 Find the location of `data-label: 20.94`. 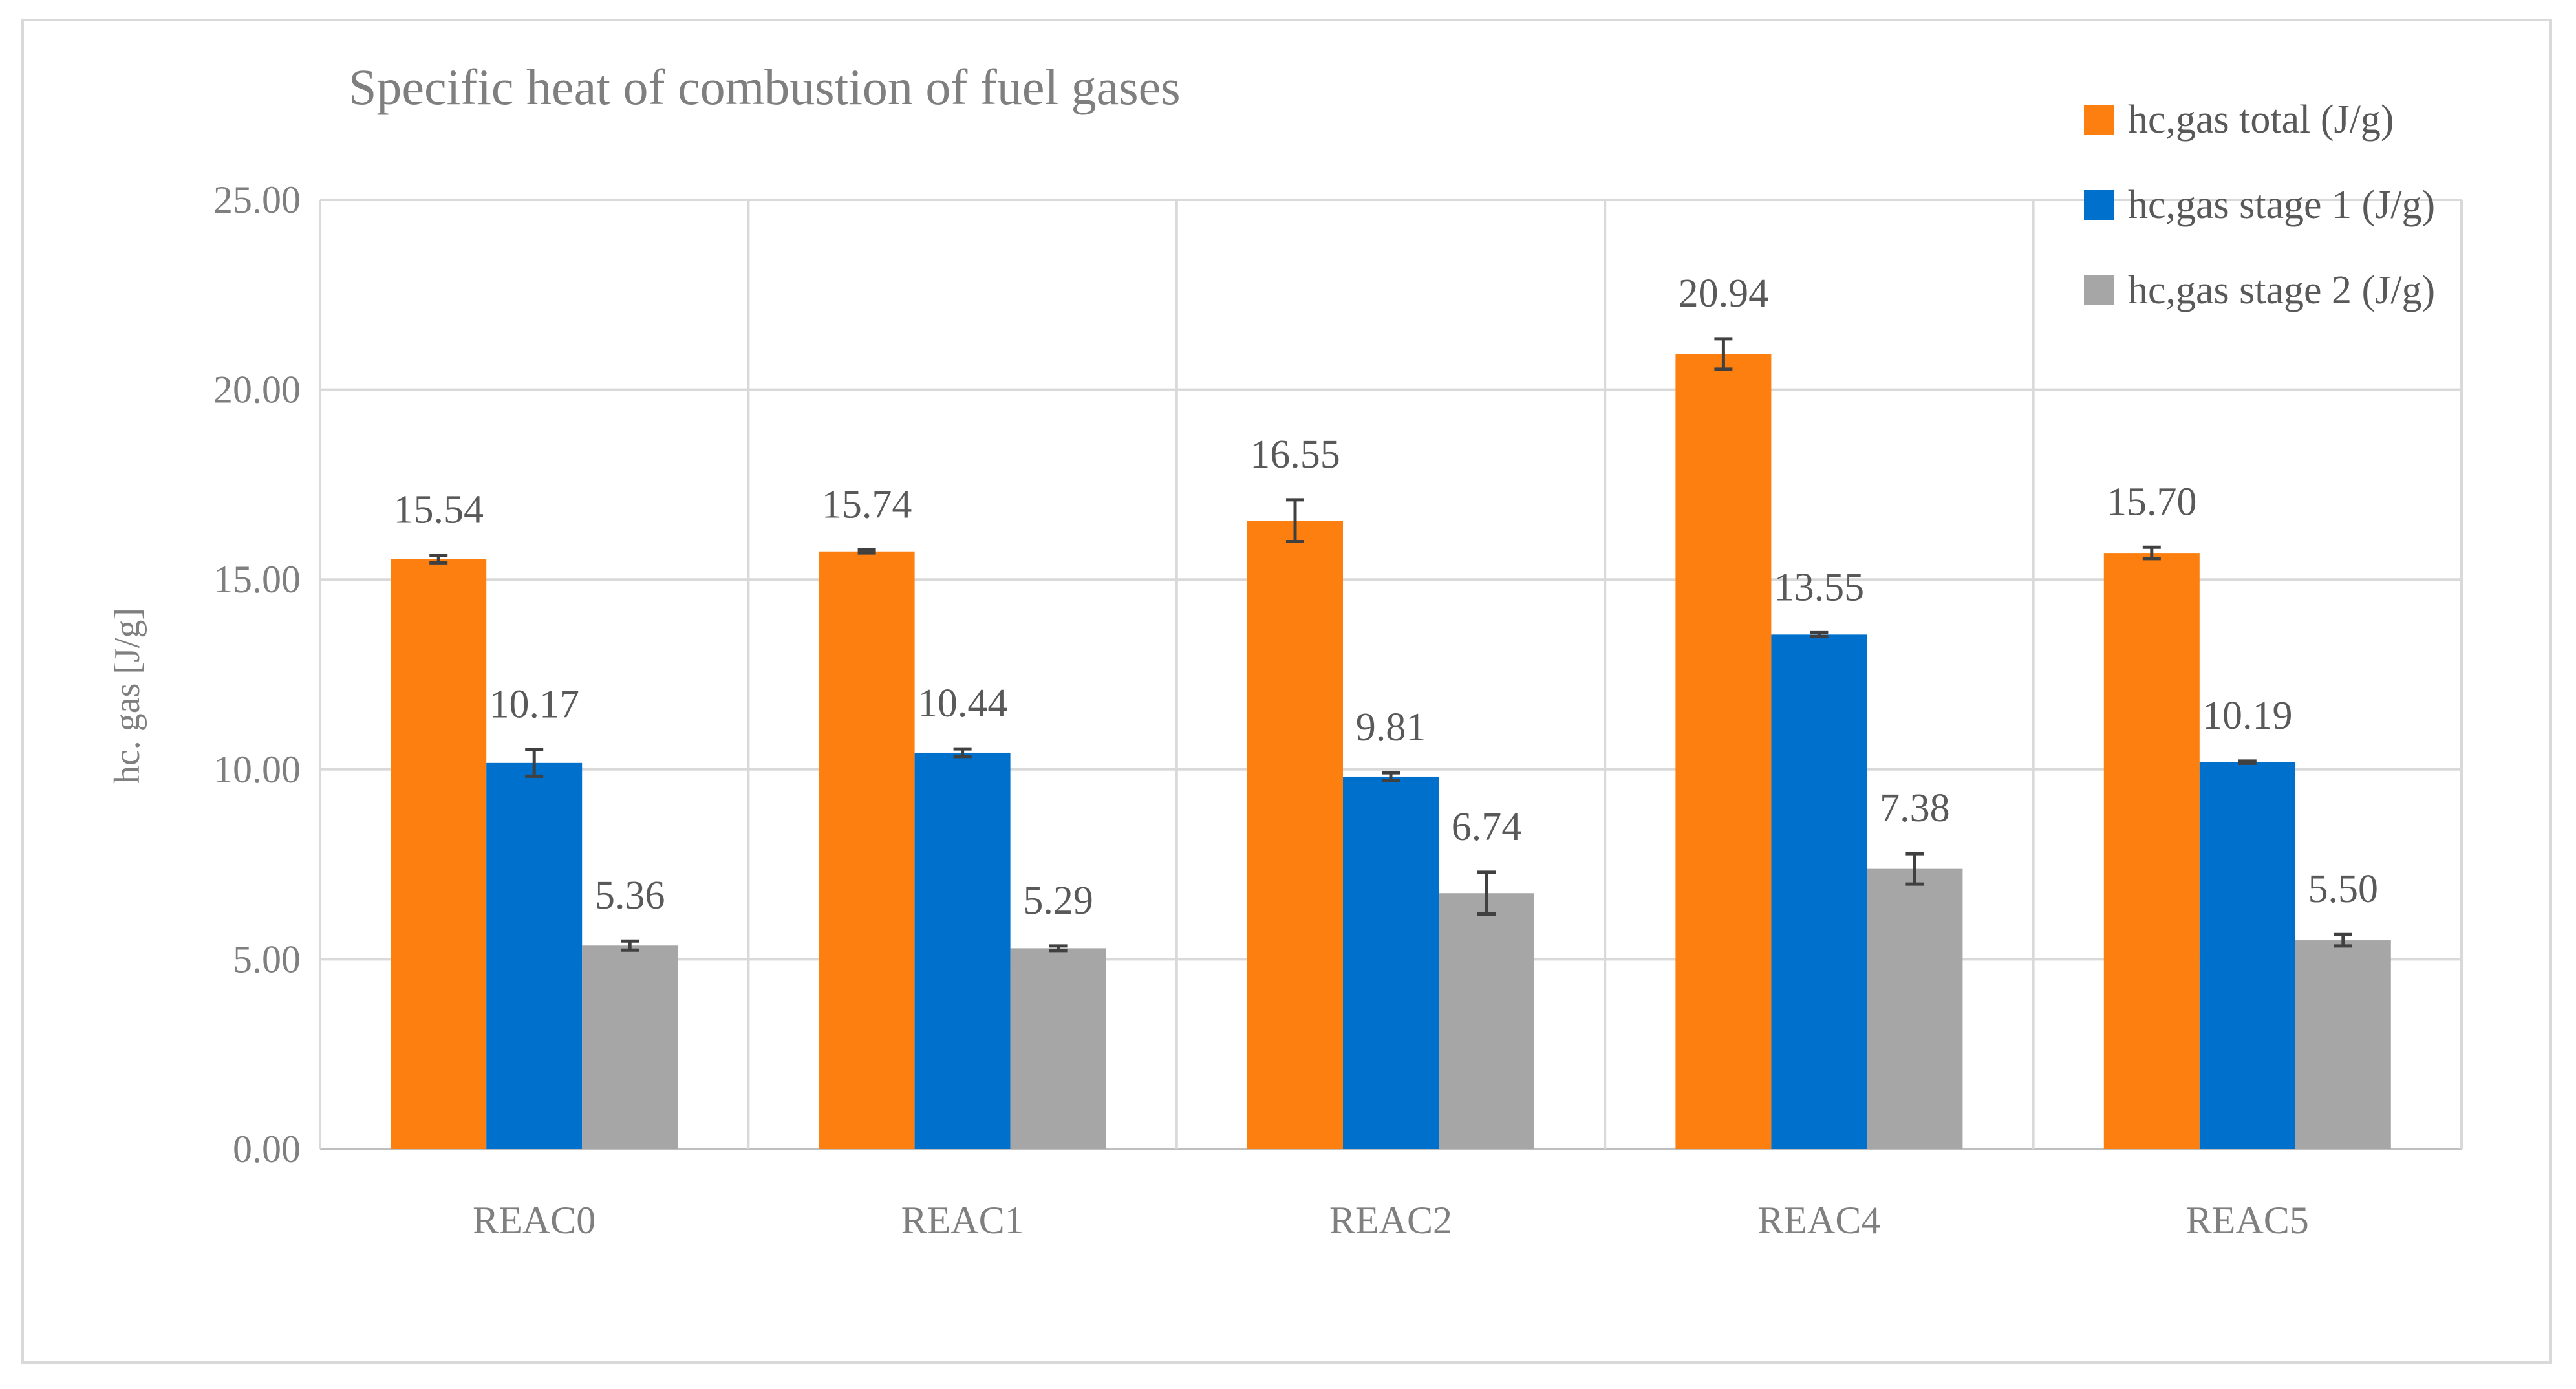

data-label: 20.94 is located at coordinates (1724, 294).